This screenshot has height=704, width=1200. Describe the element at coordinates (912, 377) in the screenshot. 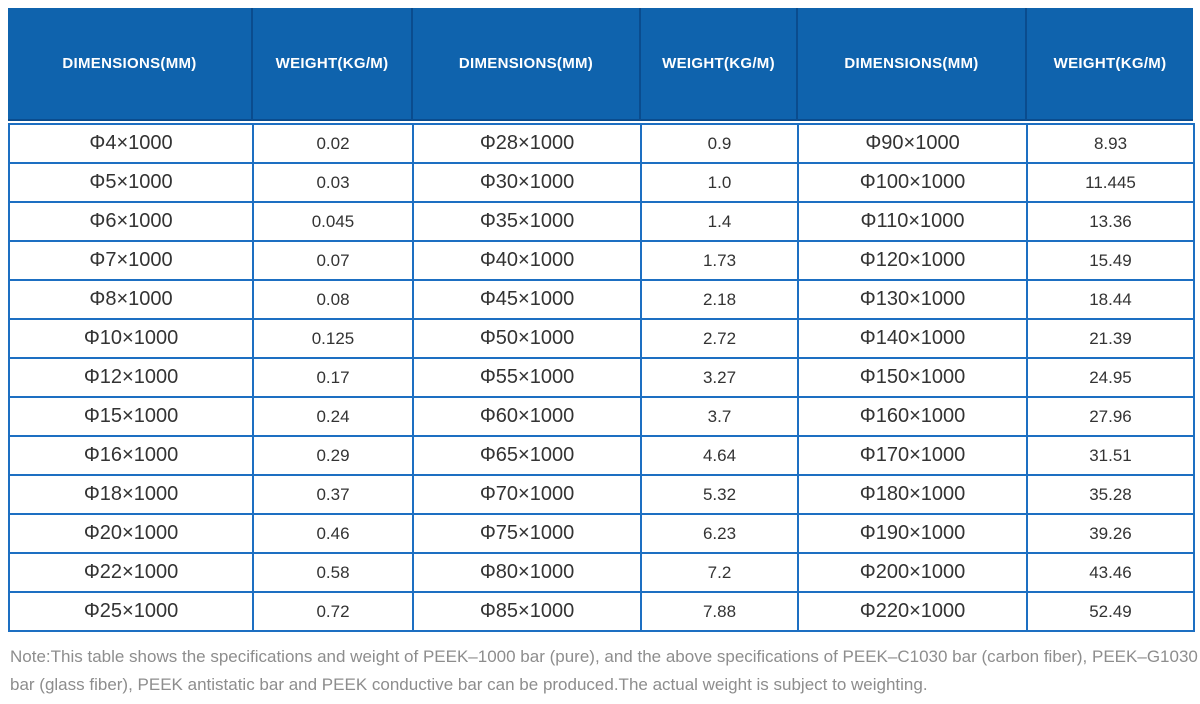

I see `dimension-cell: Φ150×1000` at that location.